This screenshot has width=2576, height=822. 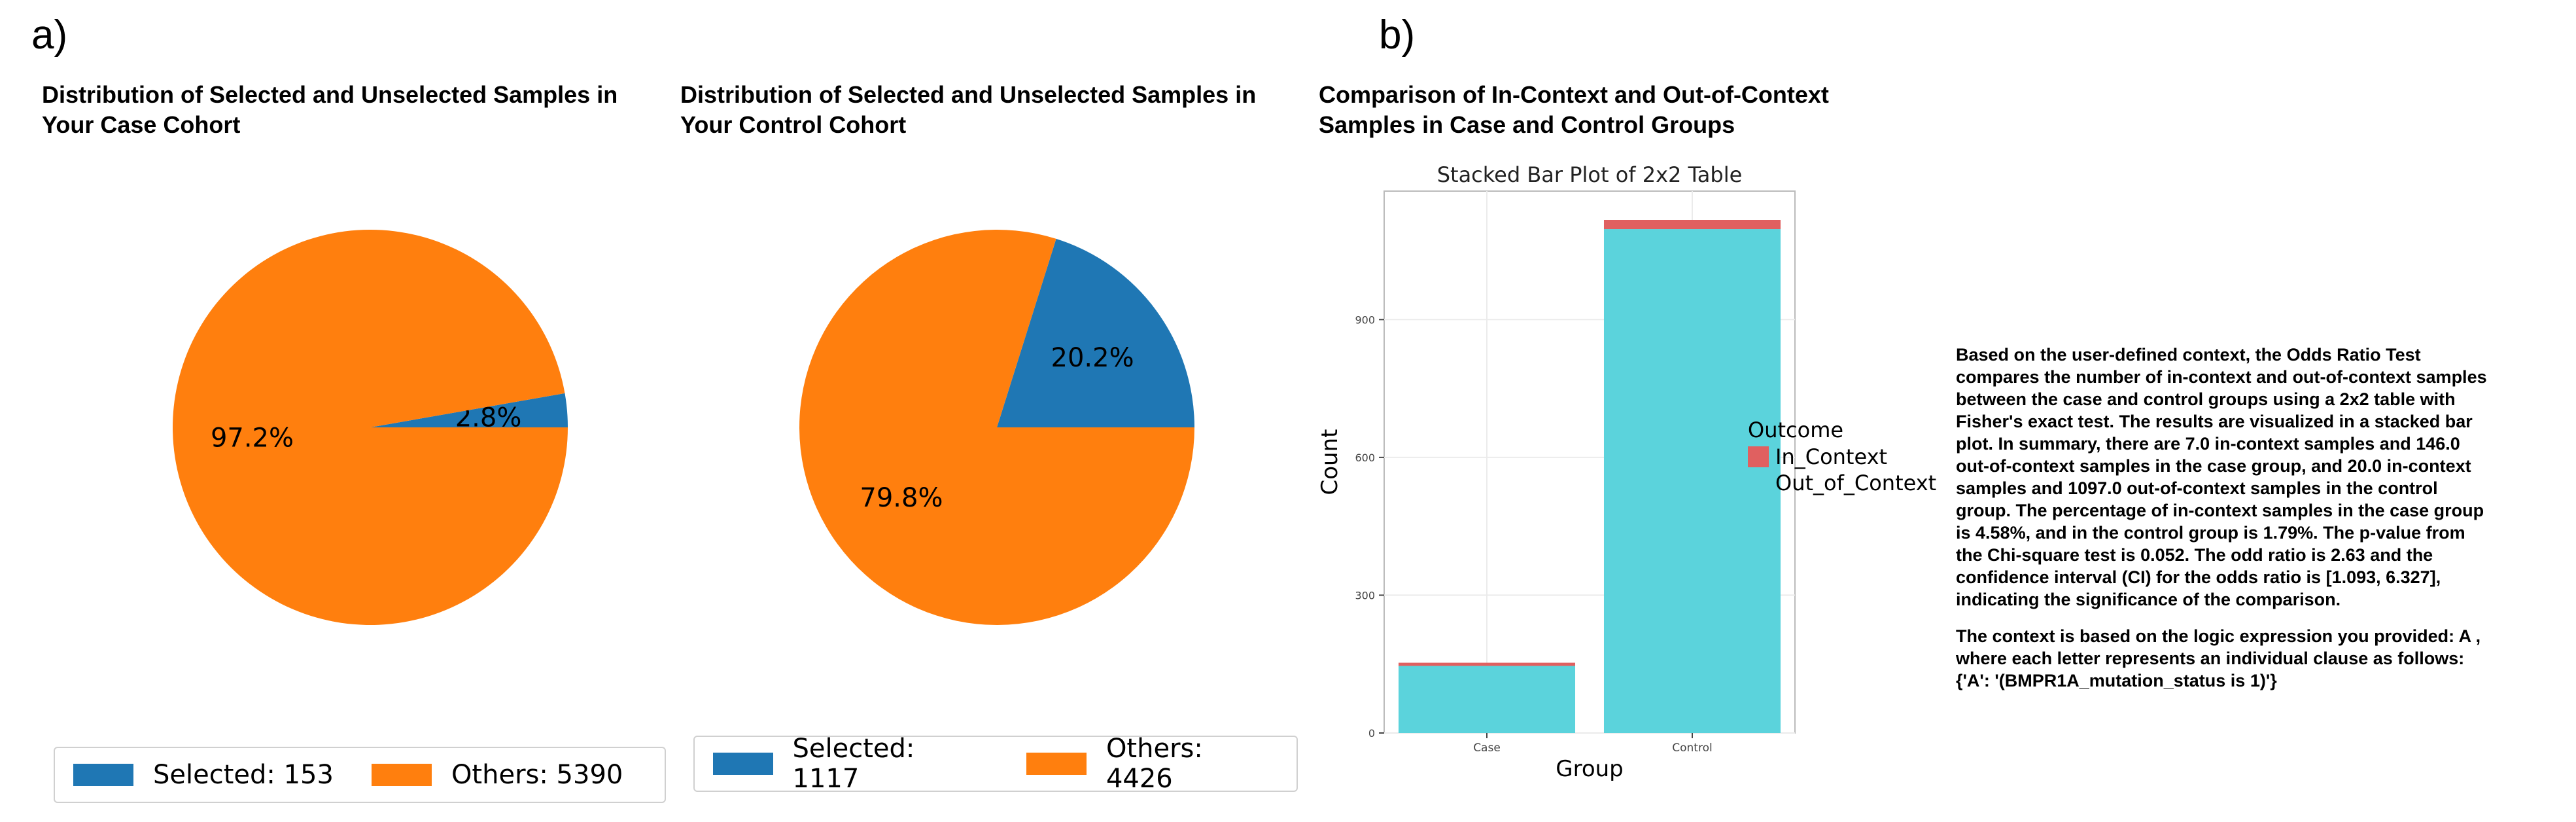 What do you see at coordinates (1831, 456) in the screenshot?
I see `legend-label-in-context: In_Context` at bounding box center [1831, 456].